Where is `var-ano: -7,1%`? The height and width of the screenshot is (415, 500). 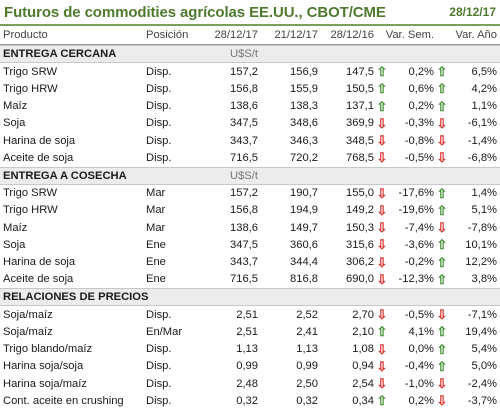
var-ano: -7,1% is located at coordinates (482, 314).